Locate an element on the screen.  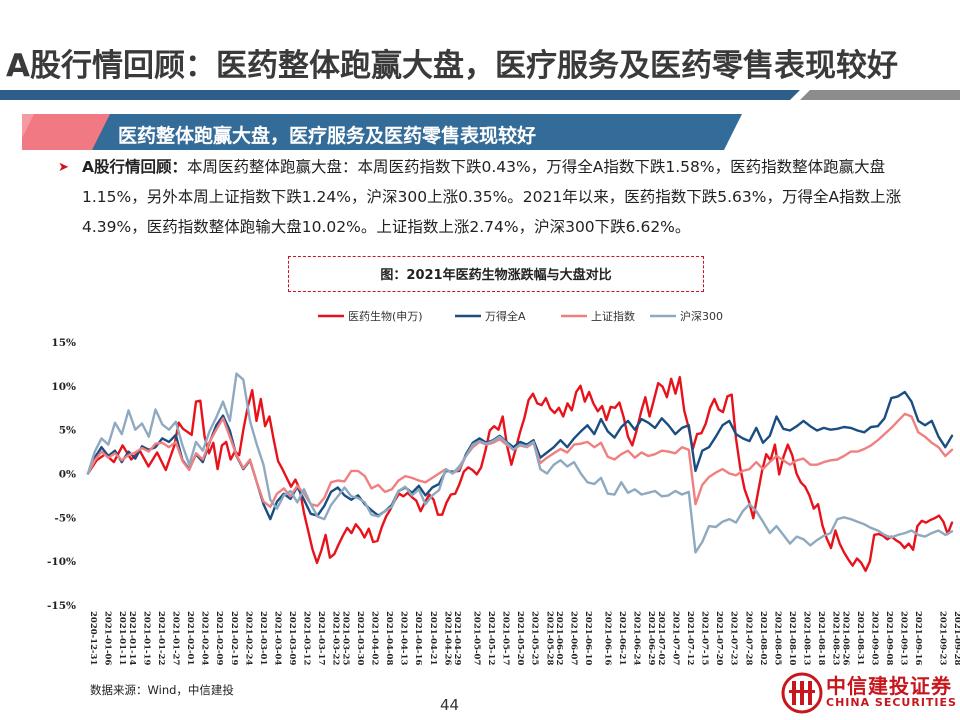
x-tick-label: 2020-12-31 is located at coordinates (93, 638).